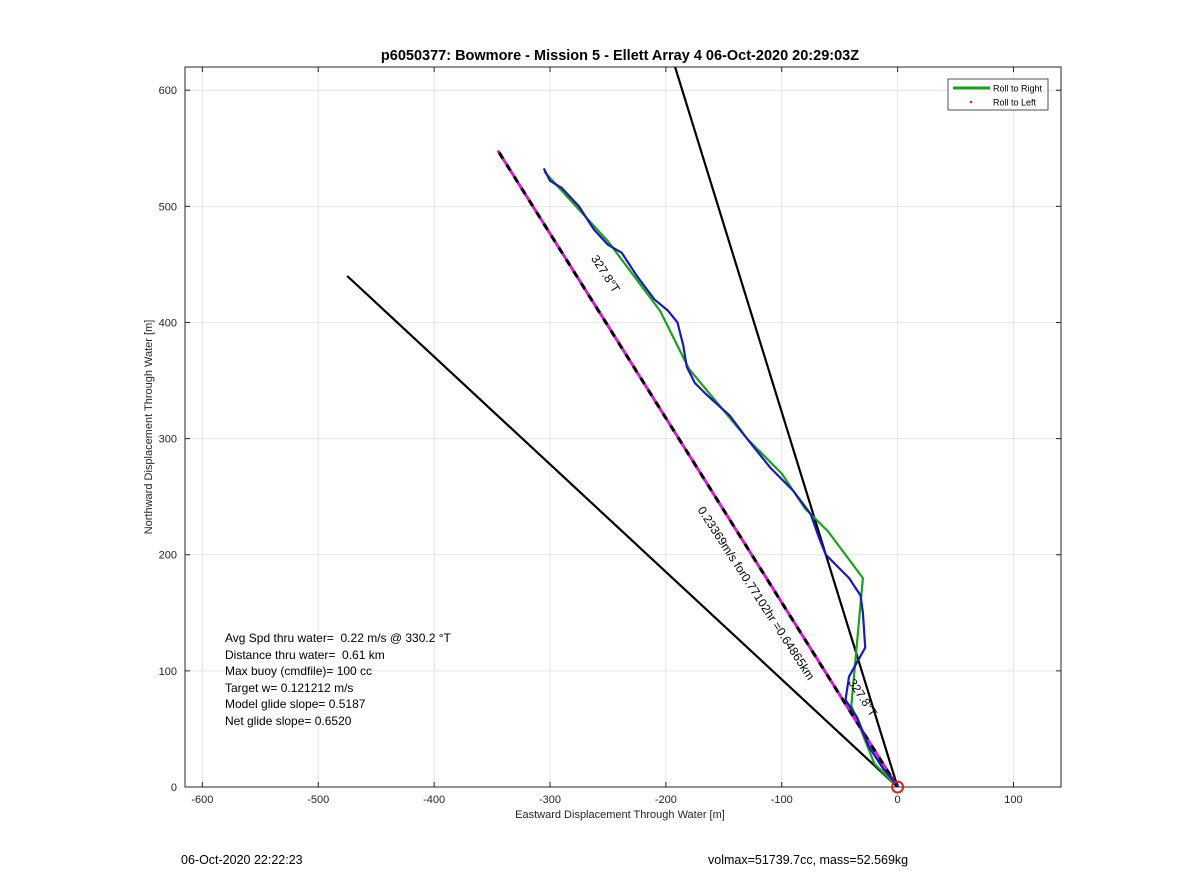 This screenshot has width=1200, height=885. I want to click on x-tick-label: -300, so click(550, 800).